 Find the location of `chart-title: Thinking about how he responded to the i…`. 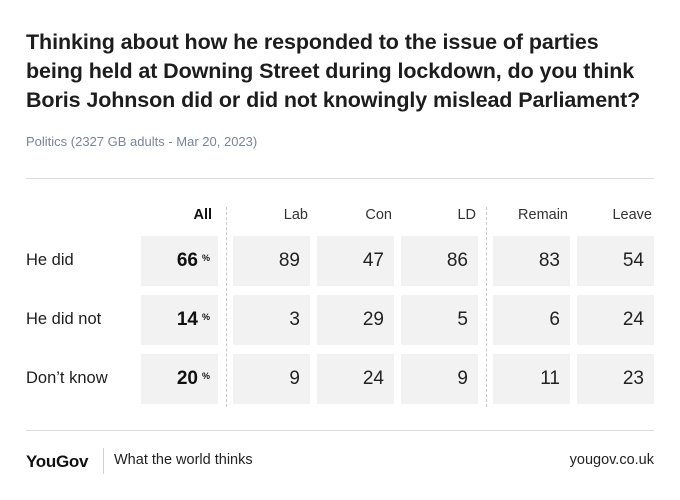

chart-title: Thinking about how he responded to the i… is located at coordinates (333, 71).